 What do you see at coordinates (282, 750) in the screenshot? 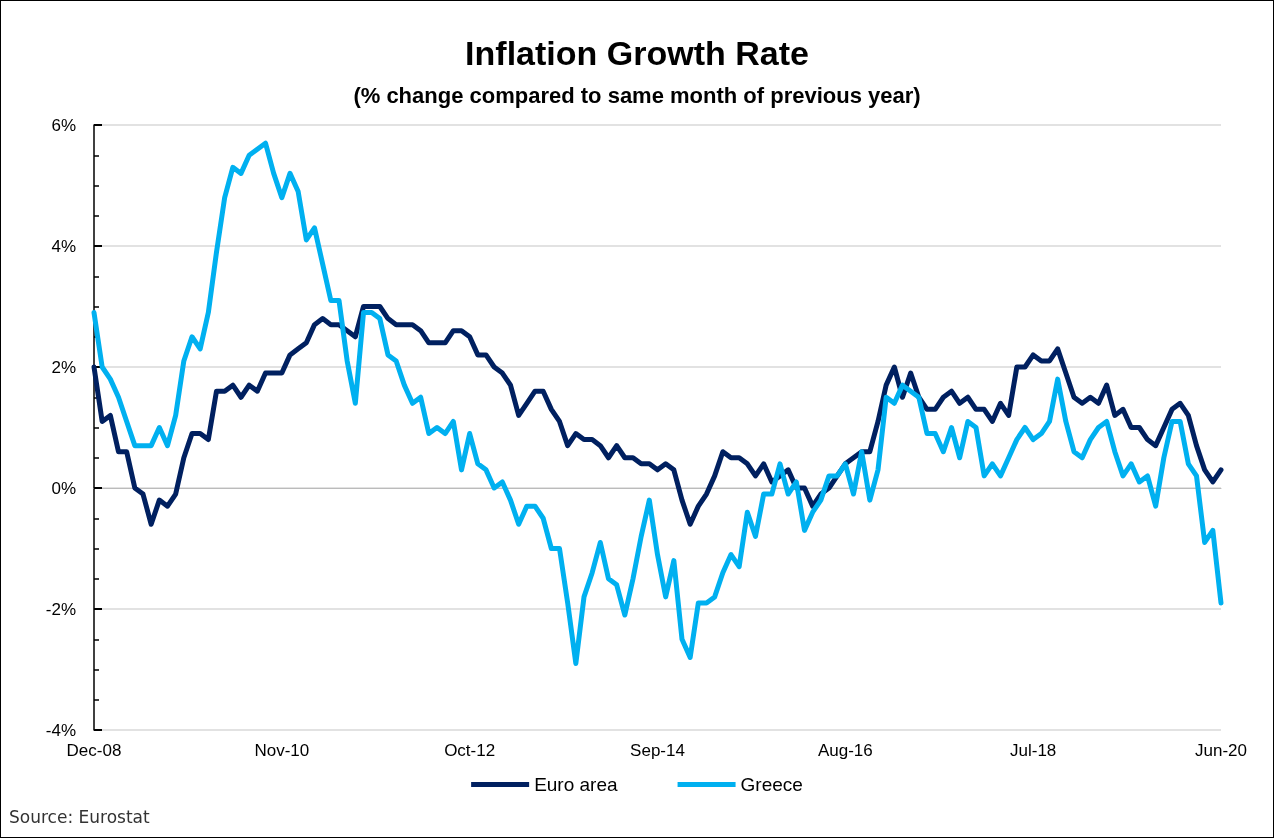
I see `x-tick-label: Nov-10` at bounding box center [282, 750].